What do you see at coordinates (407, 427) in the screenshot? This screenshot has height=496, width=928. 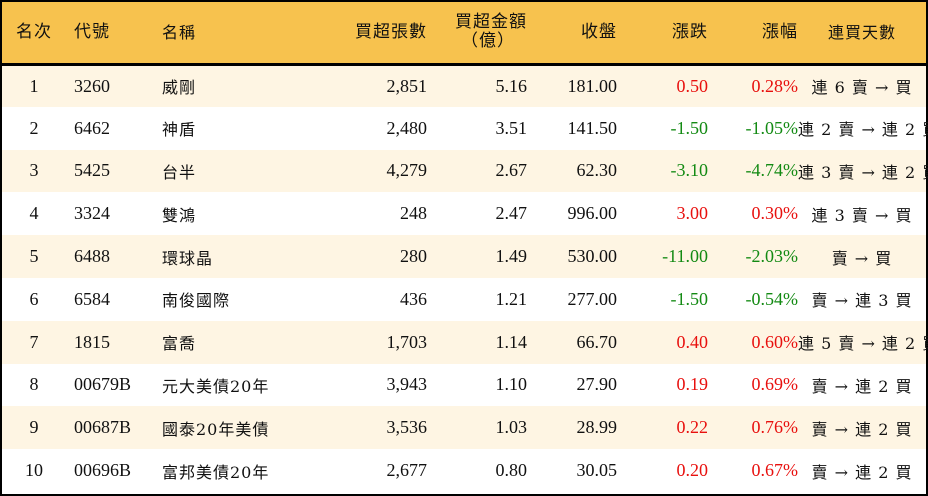 I see `cell-net-buy-lots: 3,536` at bounding box center [407, 427].